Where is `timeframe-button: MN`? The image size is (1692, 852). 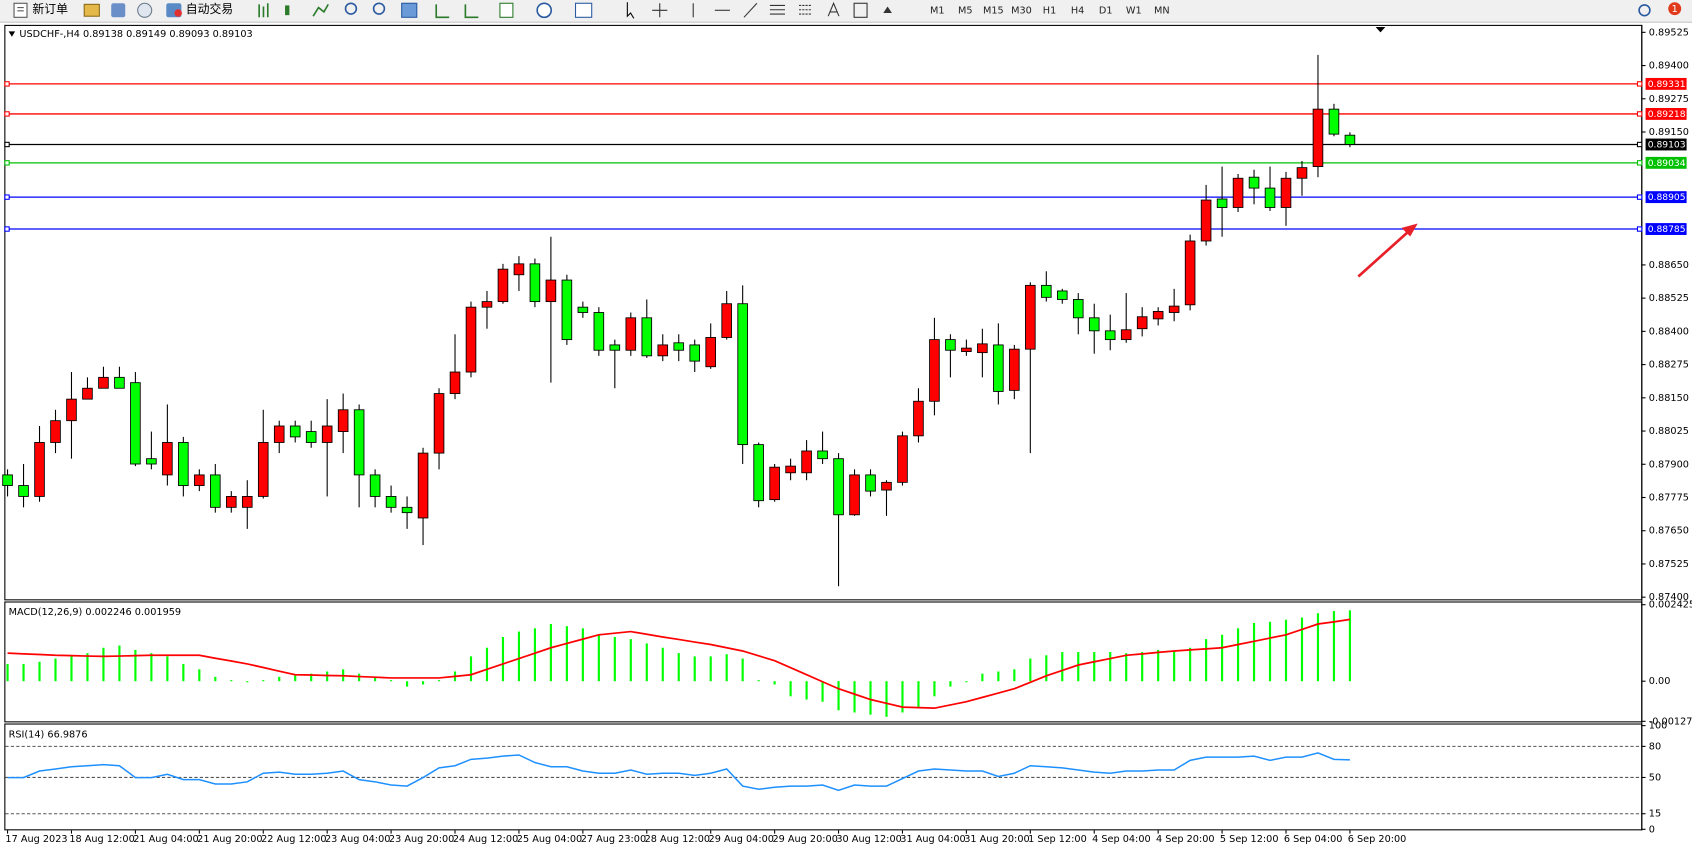
timeframe-button: MN is located at coordinates (1162, 10).